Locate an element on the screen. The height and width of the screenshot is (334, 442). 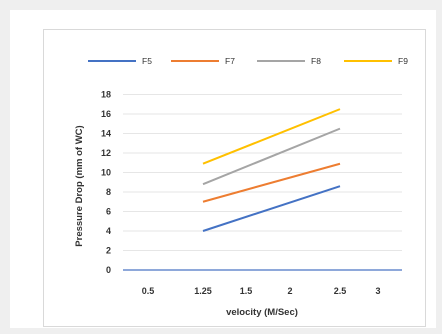
series-line-f5 is located at coordinates (271, 208).